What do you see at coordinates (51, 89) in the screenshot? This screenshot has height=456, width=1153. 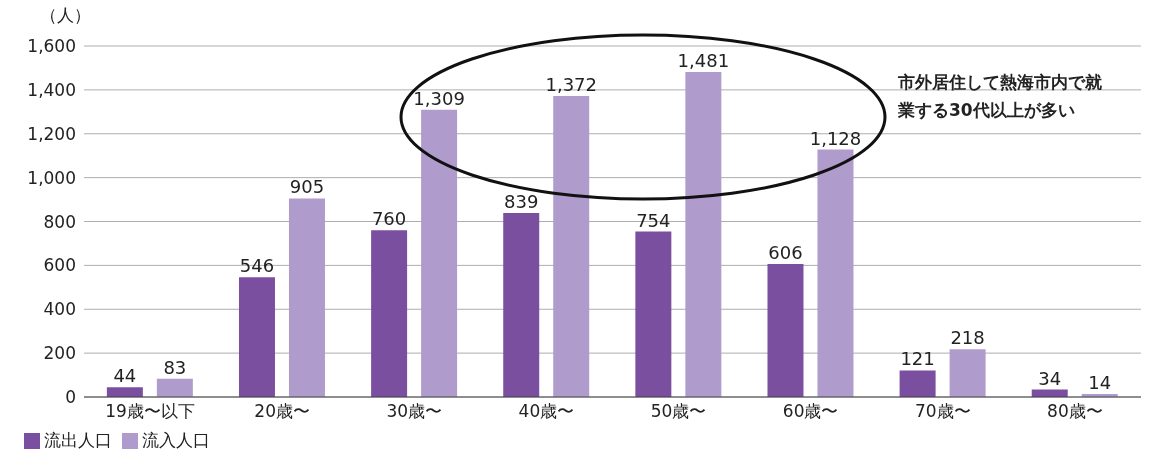 I see `y-tick-label: 1,400` at bounding box center [51, 89].